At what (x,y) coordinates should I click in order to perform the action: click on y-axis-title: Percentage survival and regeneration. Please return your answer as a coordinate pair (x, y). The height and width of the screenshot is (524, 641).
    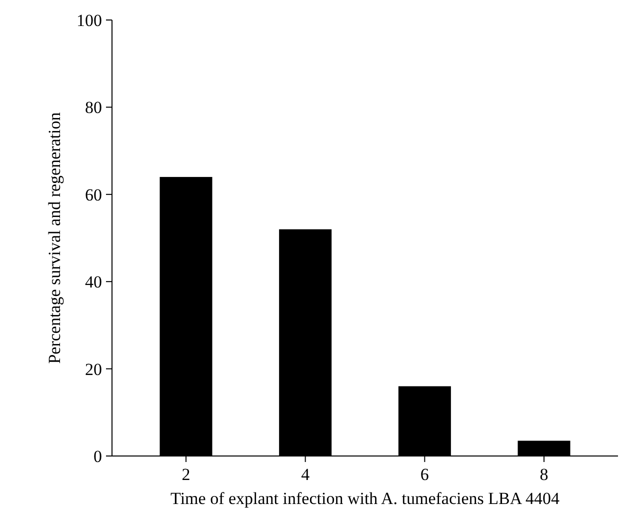
    Looking at the image, I should click on (54, 238).